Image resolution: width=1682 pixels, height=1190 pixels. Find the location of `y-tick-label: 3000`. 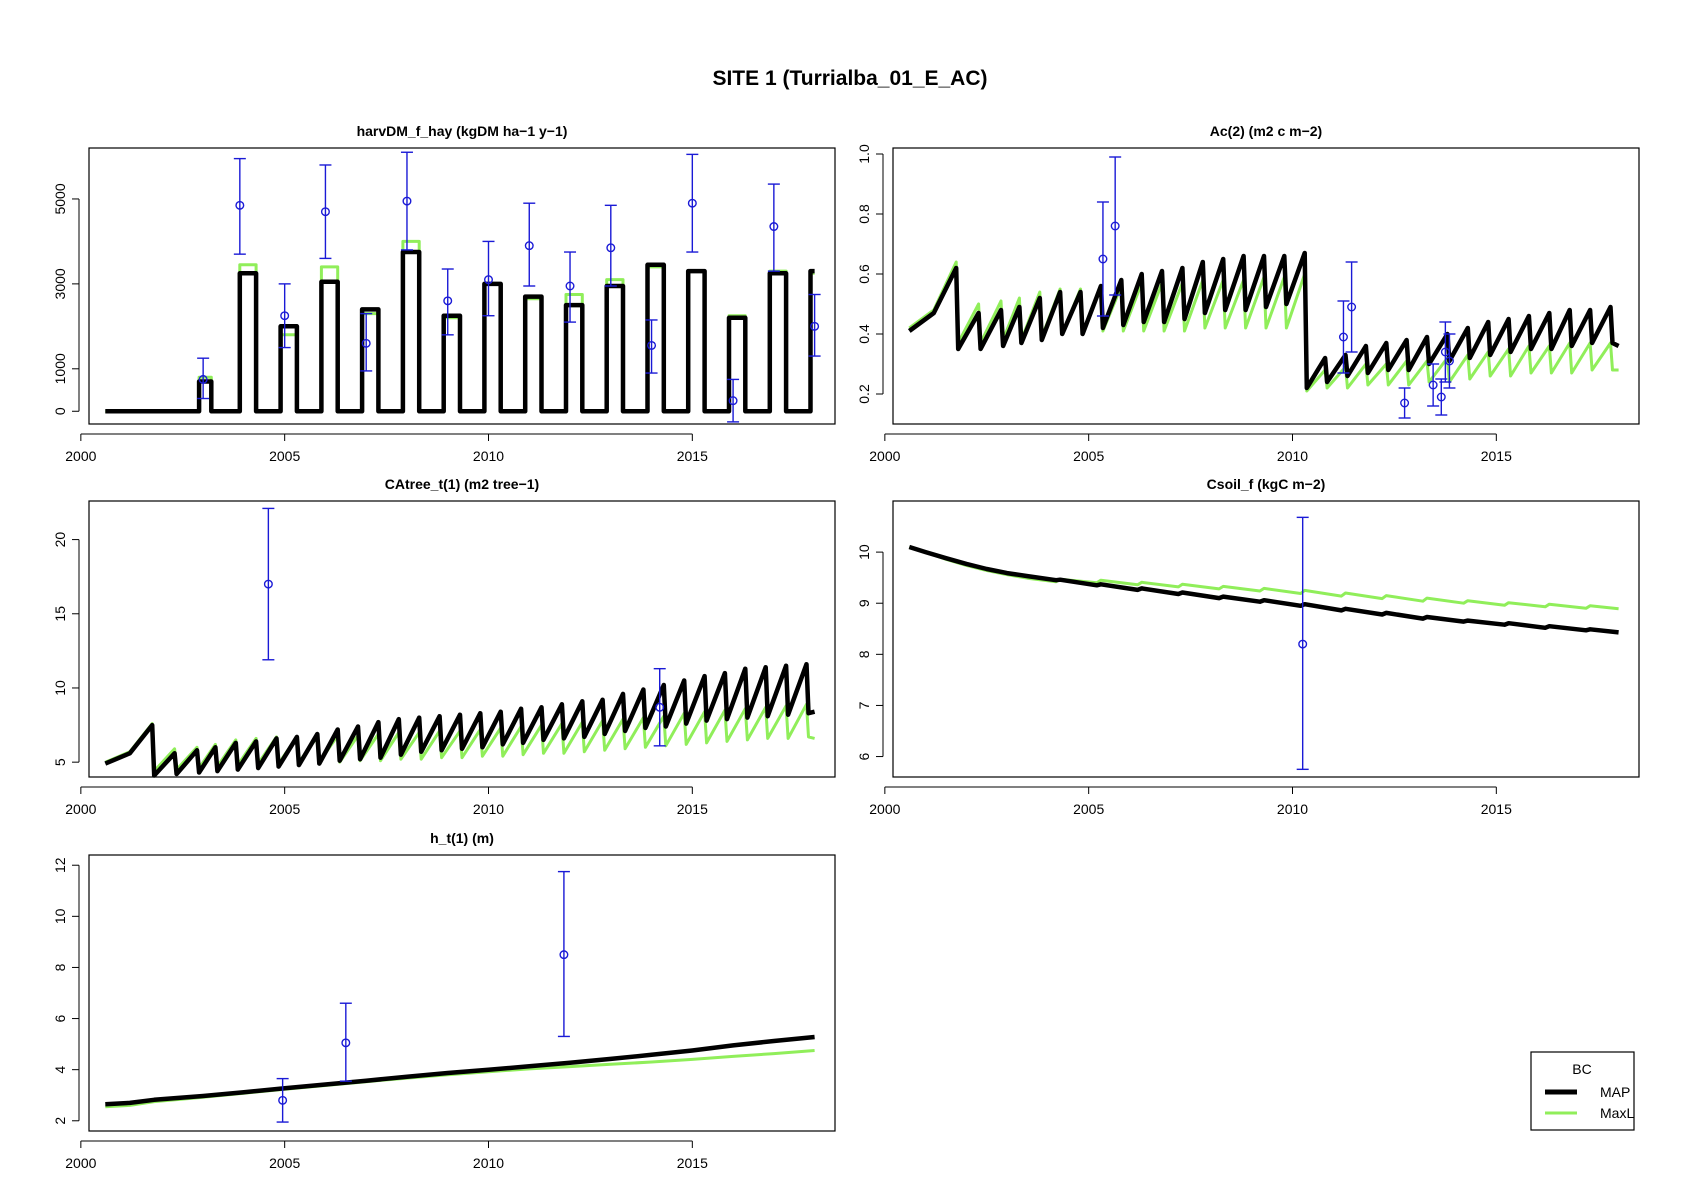

y-tick-label: 3000 is located at coordinates (60, 283).